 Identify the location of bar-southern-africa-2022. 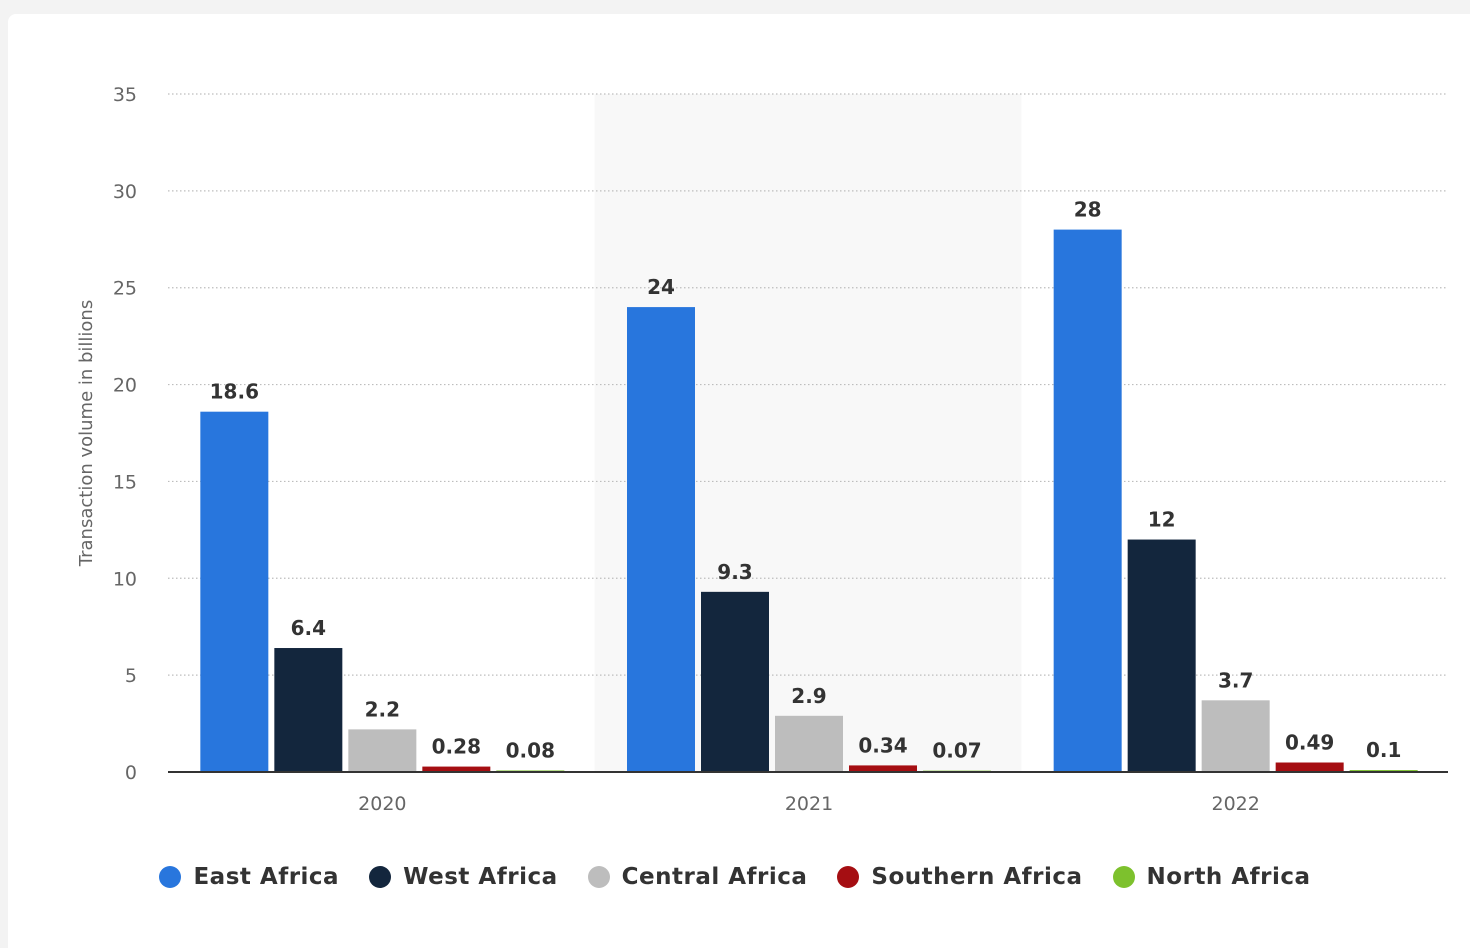
(1309, 767).